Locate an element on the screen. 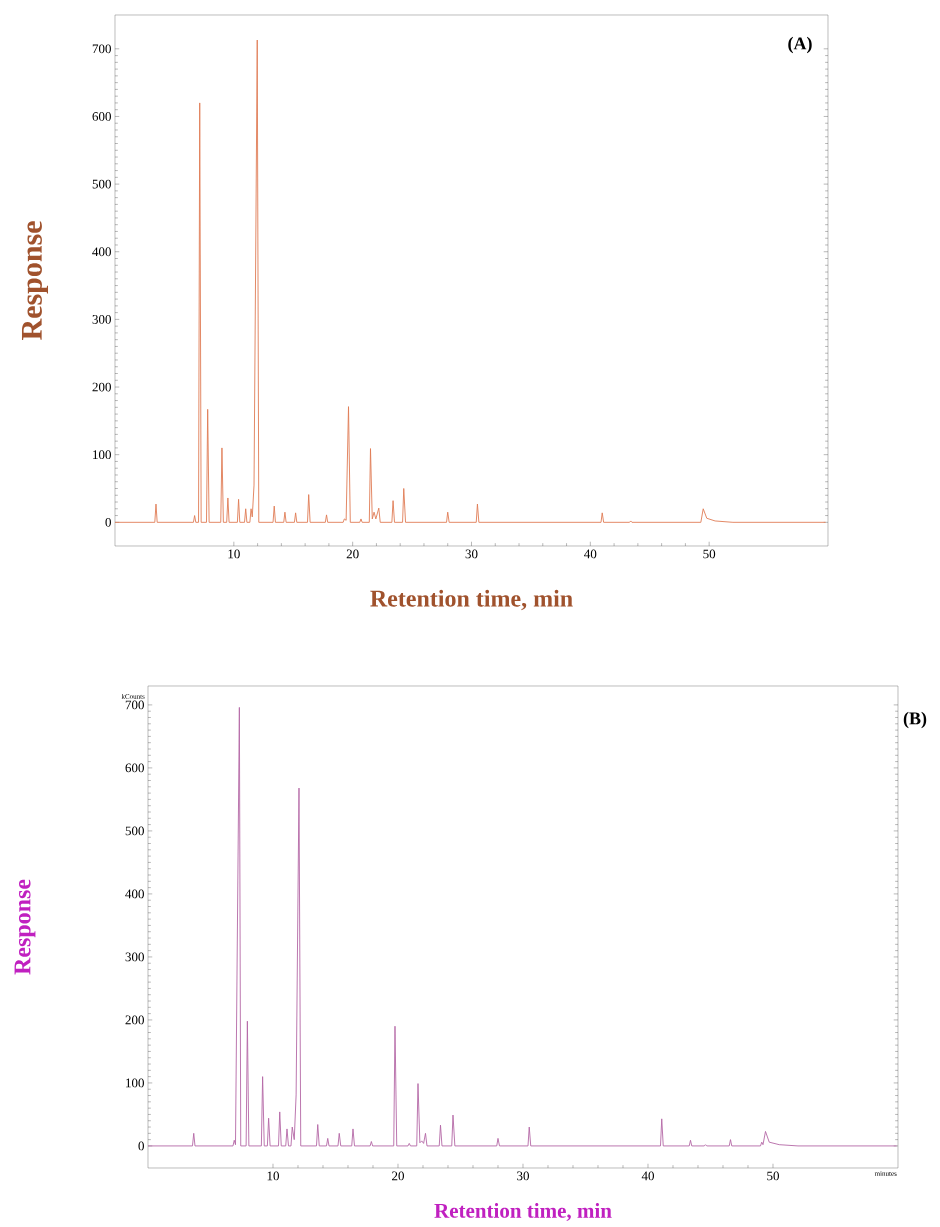  text: (B) is located at coordinates (915, 720).